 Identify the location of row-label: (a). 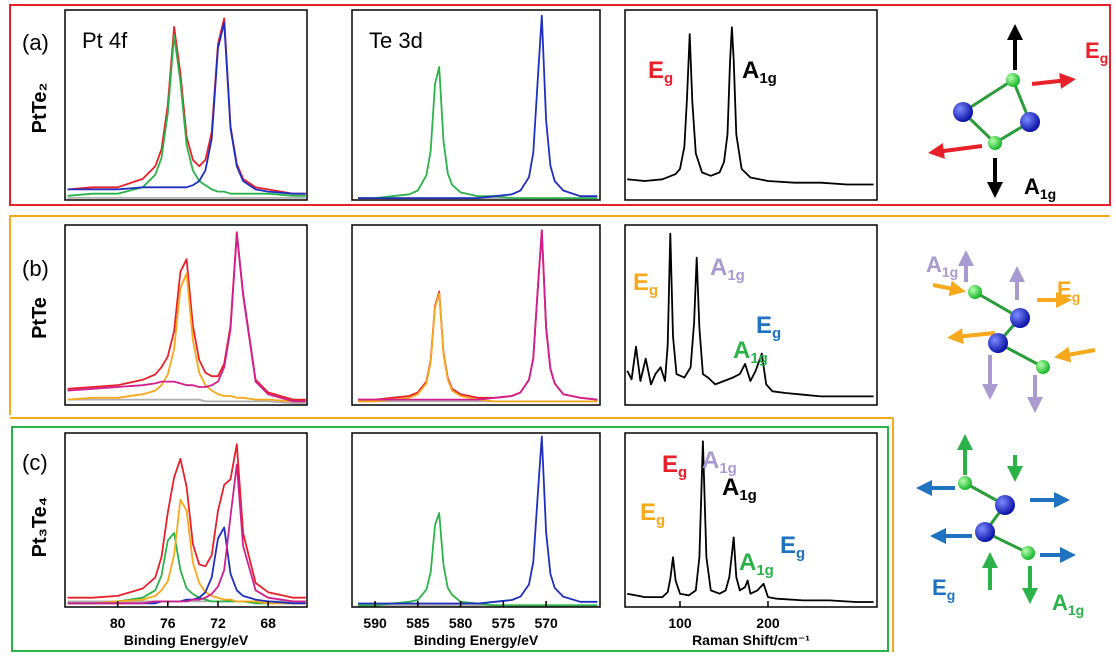
(35, 42).